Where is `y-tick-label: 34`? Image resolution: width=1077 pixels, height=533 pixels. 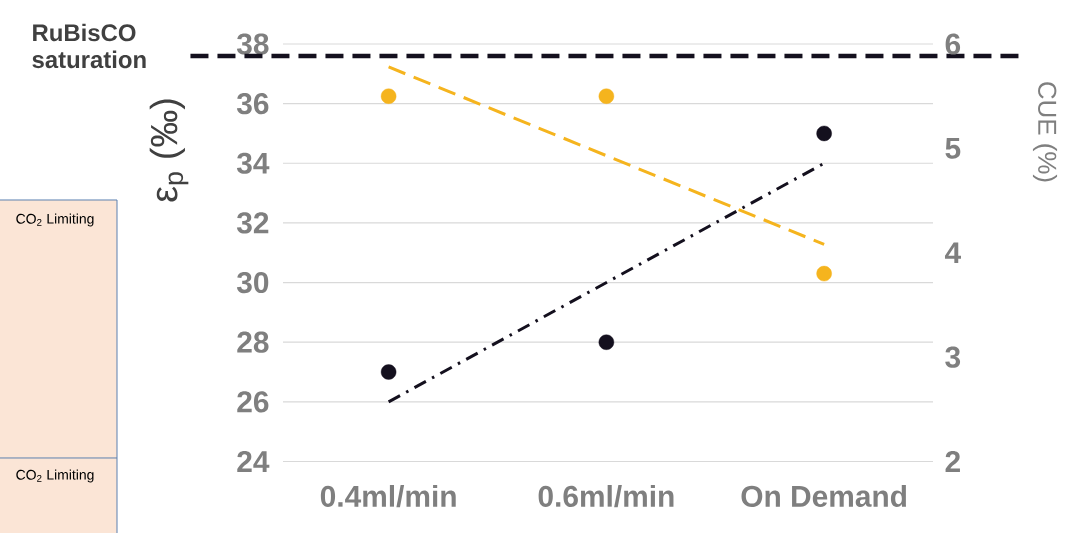 y-tick-label: 34 is located at coordinates (253, 163).